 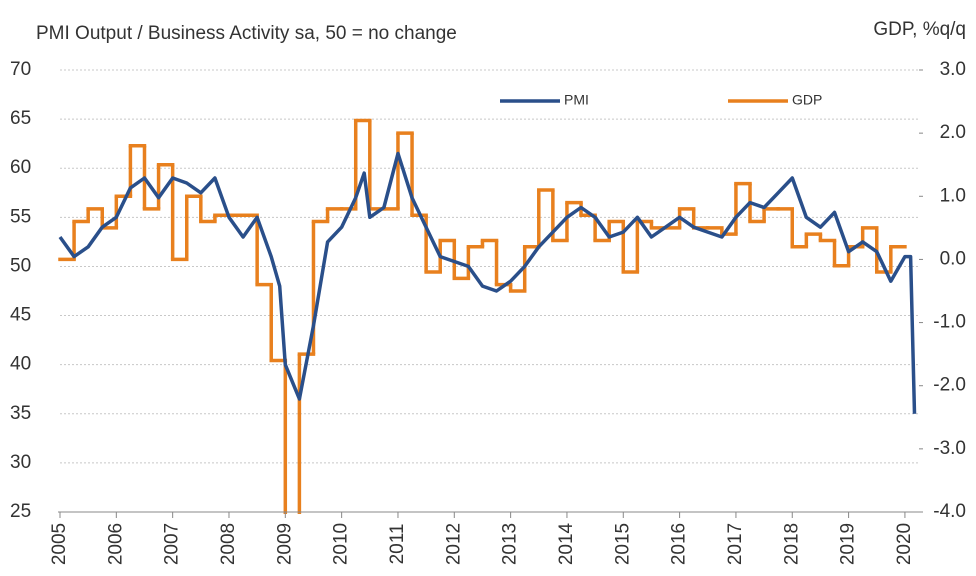 What do you see at coordinates (679, 544) in the screenshot?
I see `x-tick-label: 2016` at bounding box center [679, 544].